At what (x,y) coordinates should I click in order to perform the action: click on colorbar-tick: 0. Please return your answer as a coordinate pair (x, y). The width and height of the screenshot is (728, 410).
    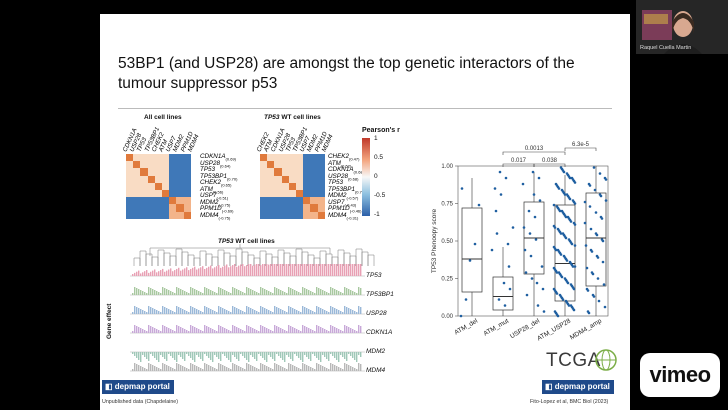
    Looking at the image, I should click on (376, 176).